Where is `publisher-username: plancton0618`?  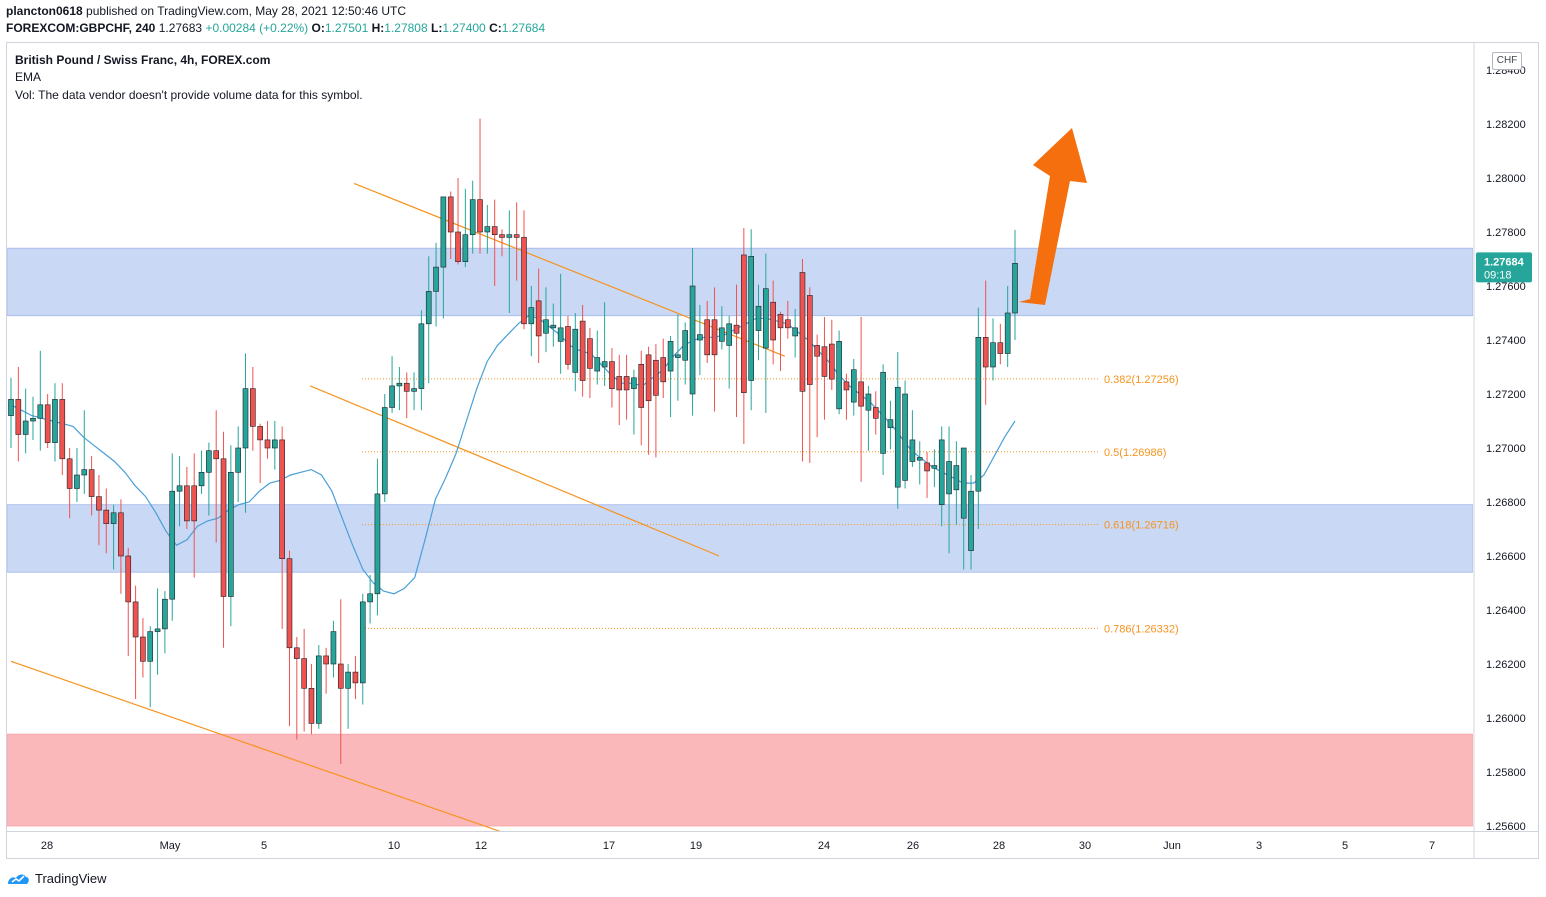 publisher-username: plancton0618 is located at coordinates (44, 11).